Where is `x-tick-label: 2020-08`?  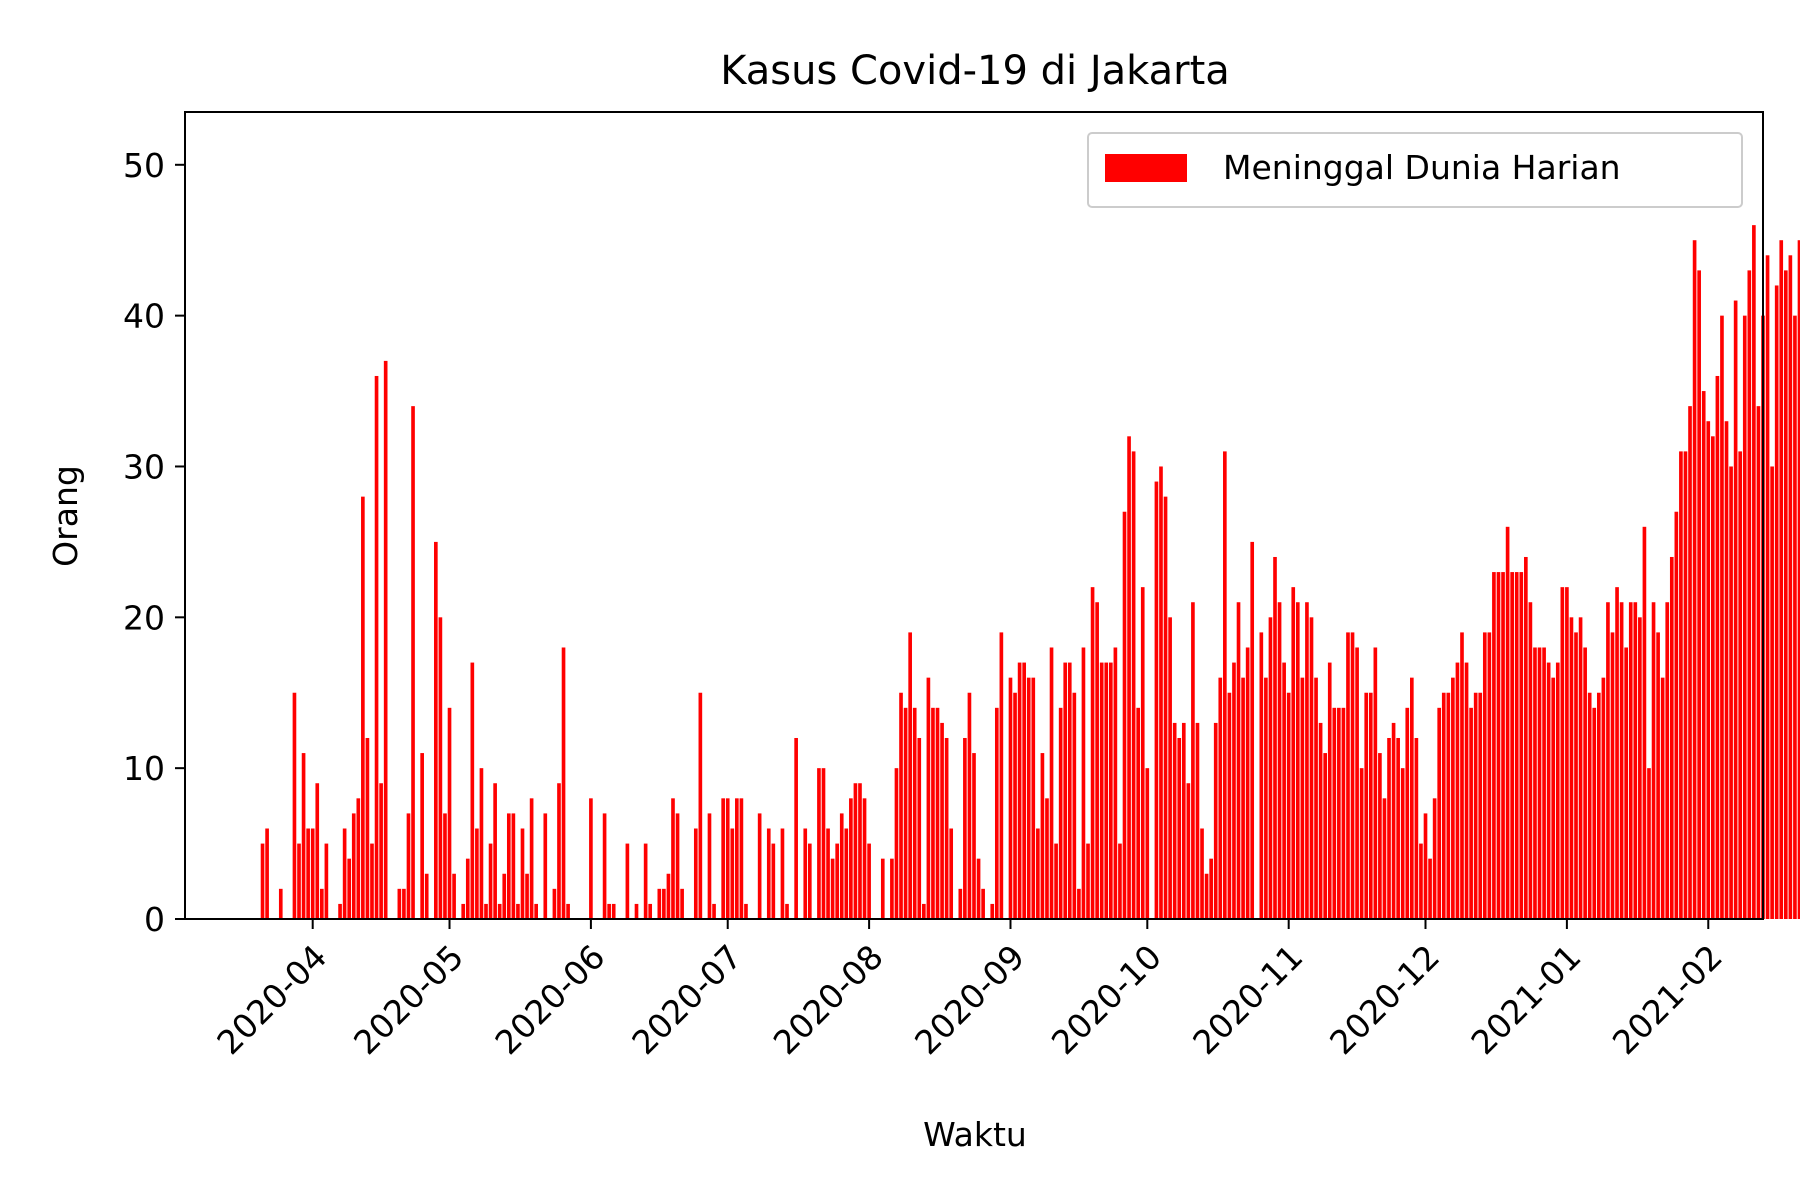
x-tick-label: 2020-08 is located at coordinates (828, 999).